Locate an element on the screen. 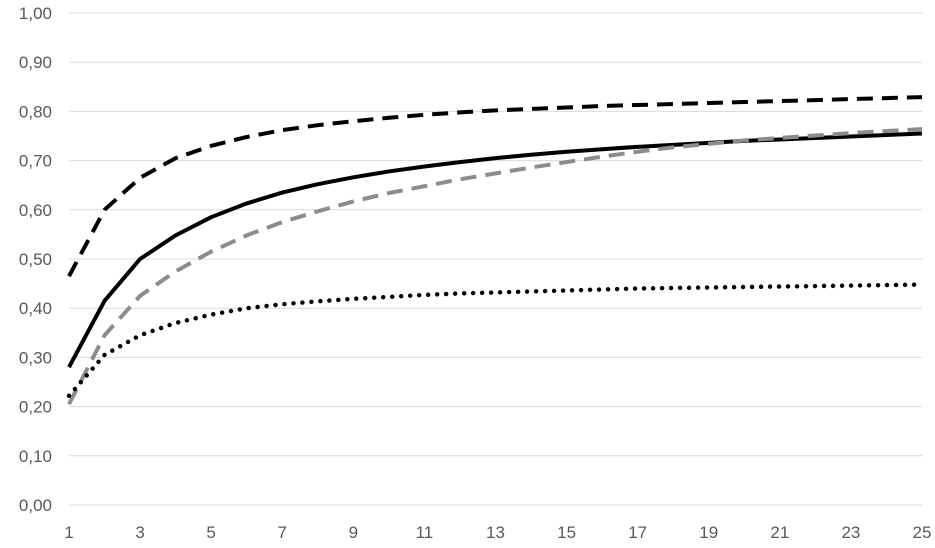 The image size is (935, 548). y-tick-label: 1,00 is located at coordinates (35, 13).